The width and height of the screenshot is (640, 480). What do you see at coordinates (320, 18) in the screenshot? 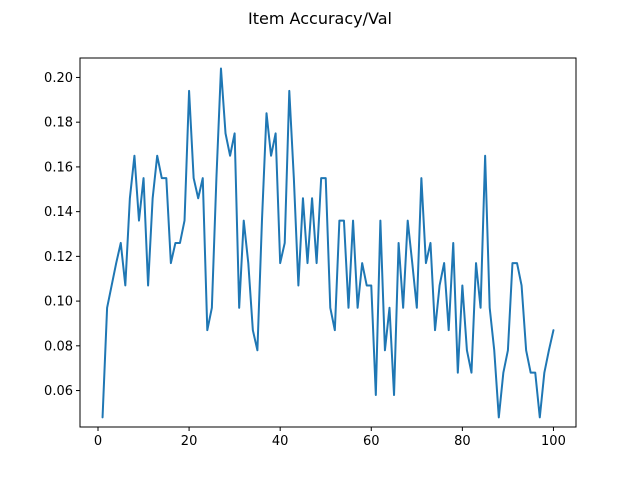
I see `chart-title: Item Accuracy/Val` at bounding box center [320, 18].